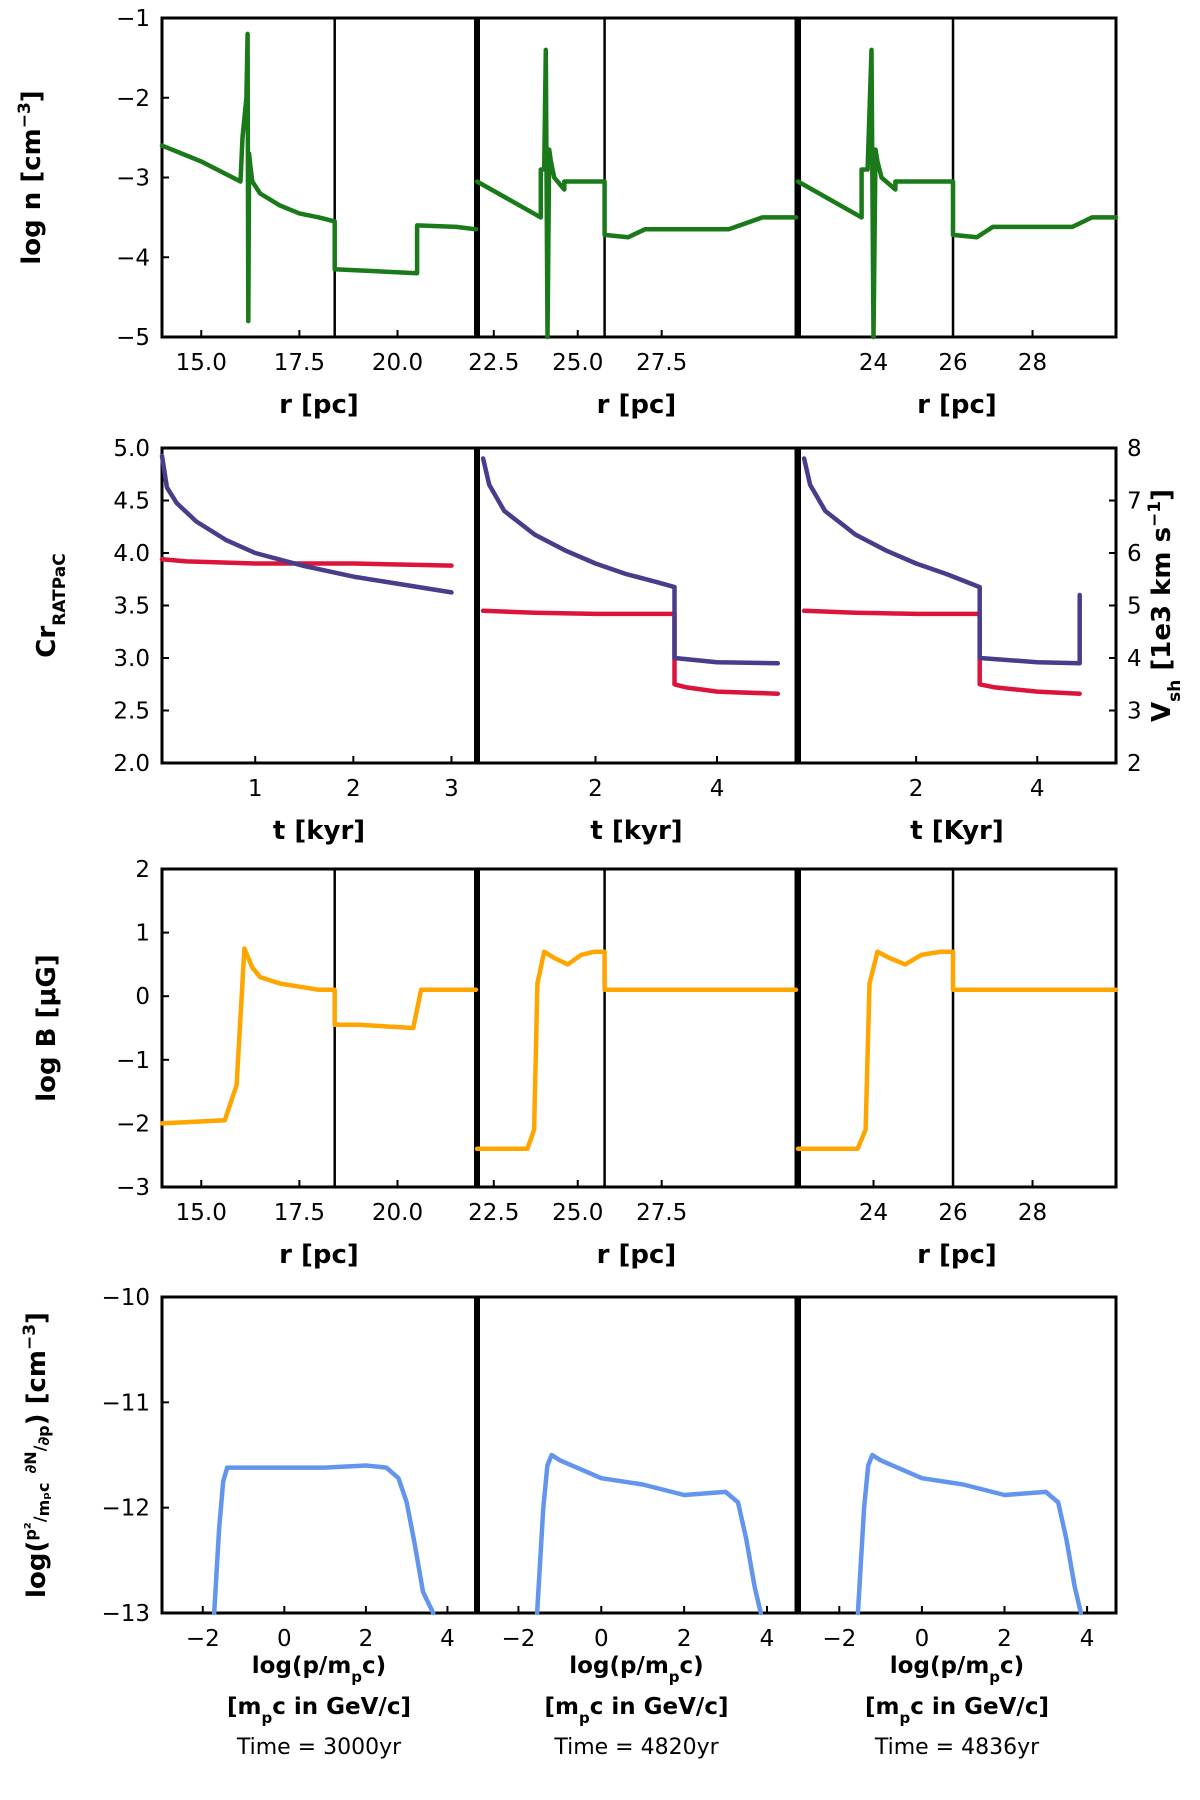  Describe the element at coordinates (562, 1707) in the screenshot. I see `x-axis-label-line2-start: [m` at that location.